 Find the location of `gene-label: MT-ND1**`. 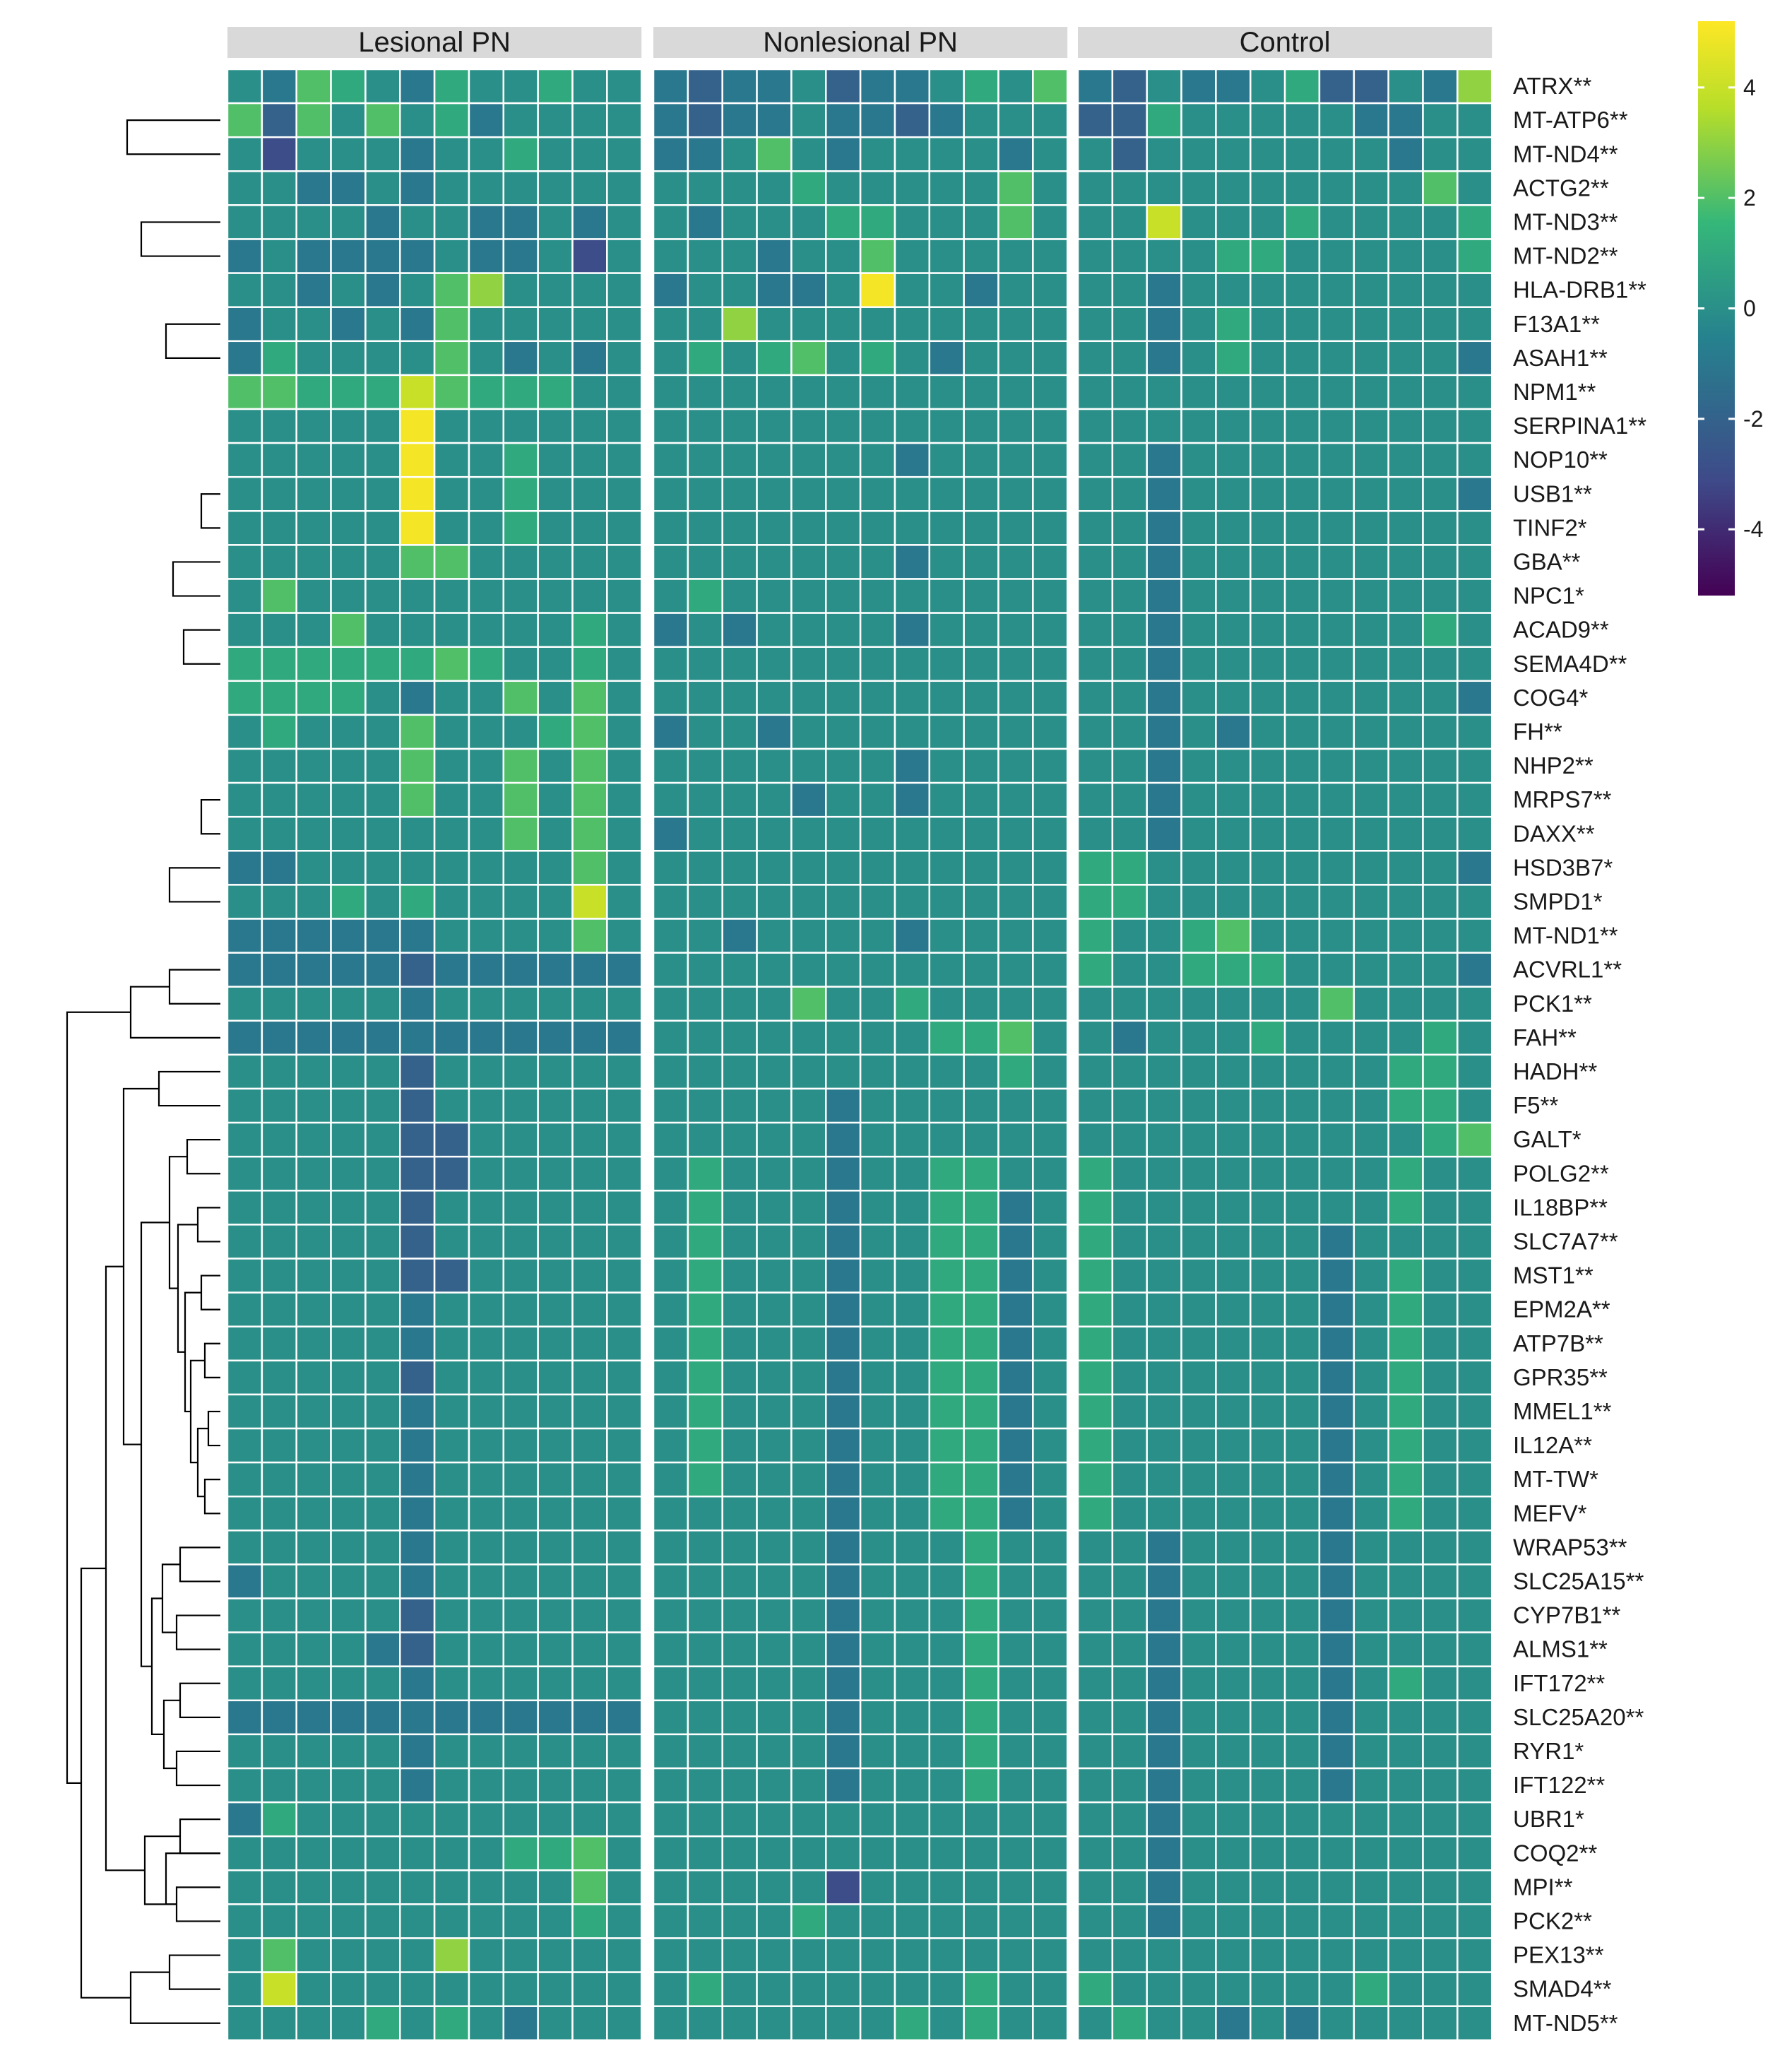

gene-label: MT-ND1** is located at coordinates (1566, 936).